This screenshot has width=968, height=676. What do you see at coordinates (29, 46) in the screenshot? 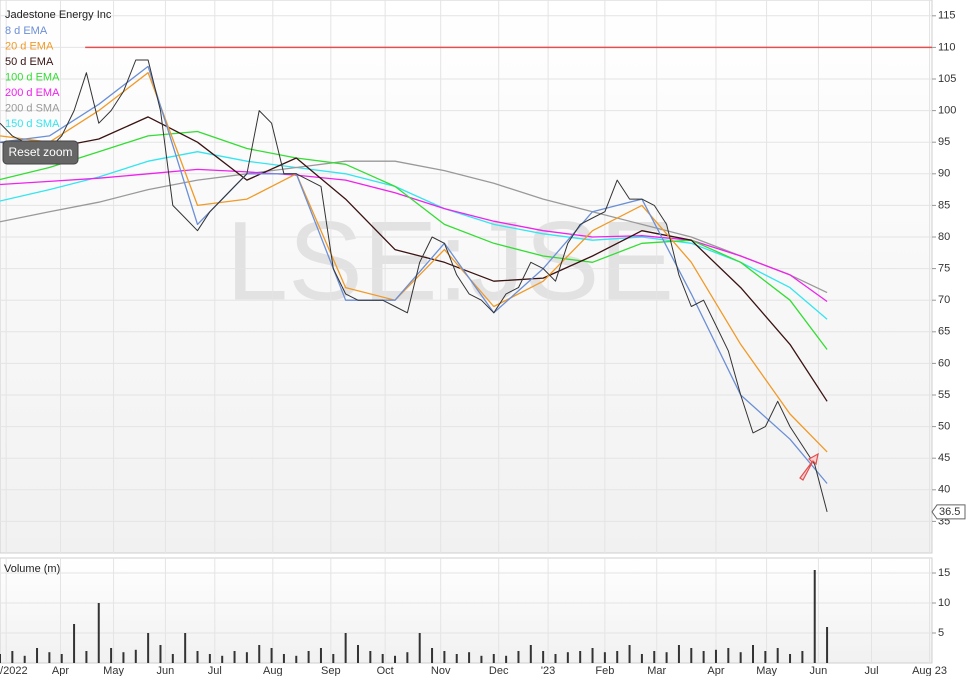
I see `legend-entry: 20 d EMA` at bounding box center [29, 46].